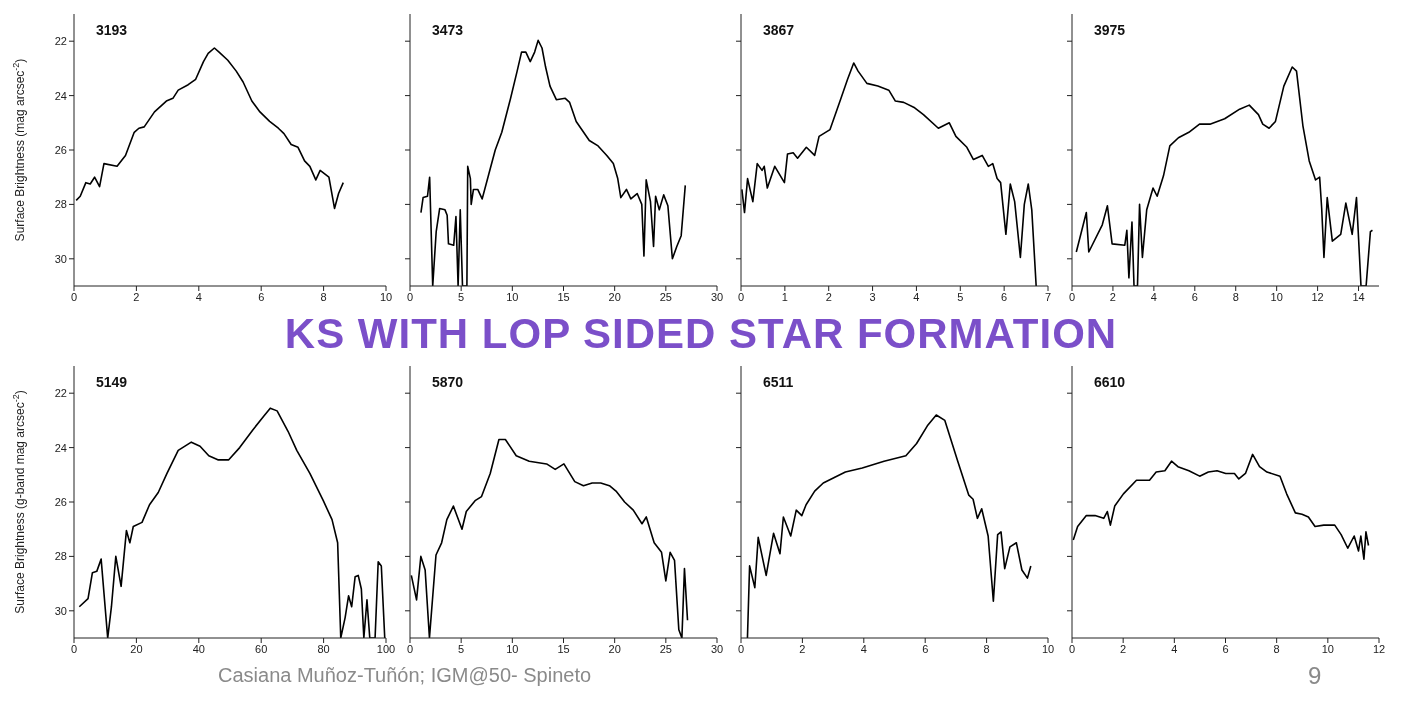 The width and height of the screenshot is (1402, 705). What do you see at coordinates (198, 648) in the screenshot?
I see `x-tick-label: 40` at bounding box center [198, 648].